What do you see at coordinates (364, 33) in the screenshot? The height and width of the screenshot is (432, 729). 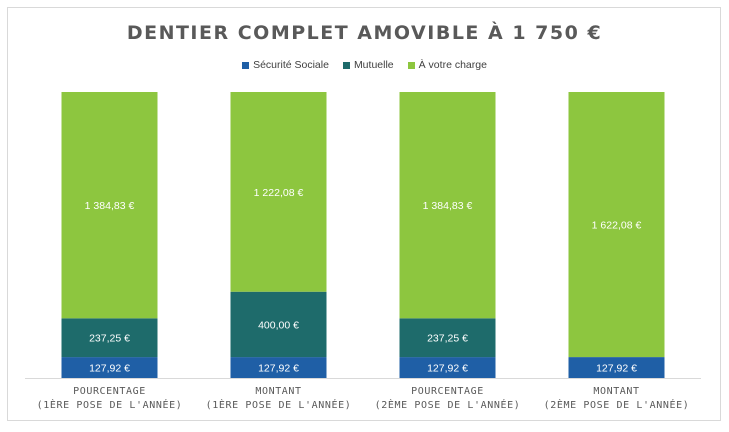 I see `chart-title: DENTIER COMPLET AMOVIBLE À 1 750 €` at bounding box center [364, 33].